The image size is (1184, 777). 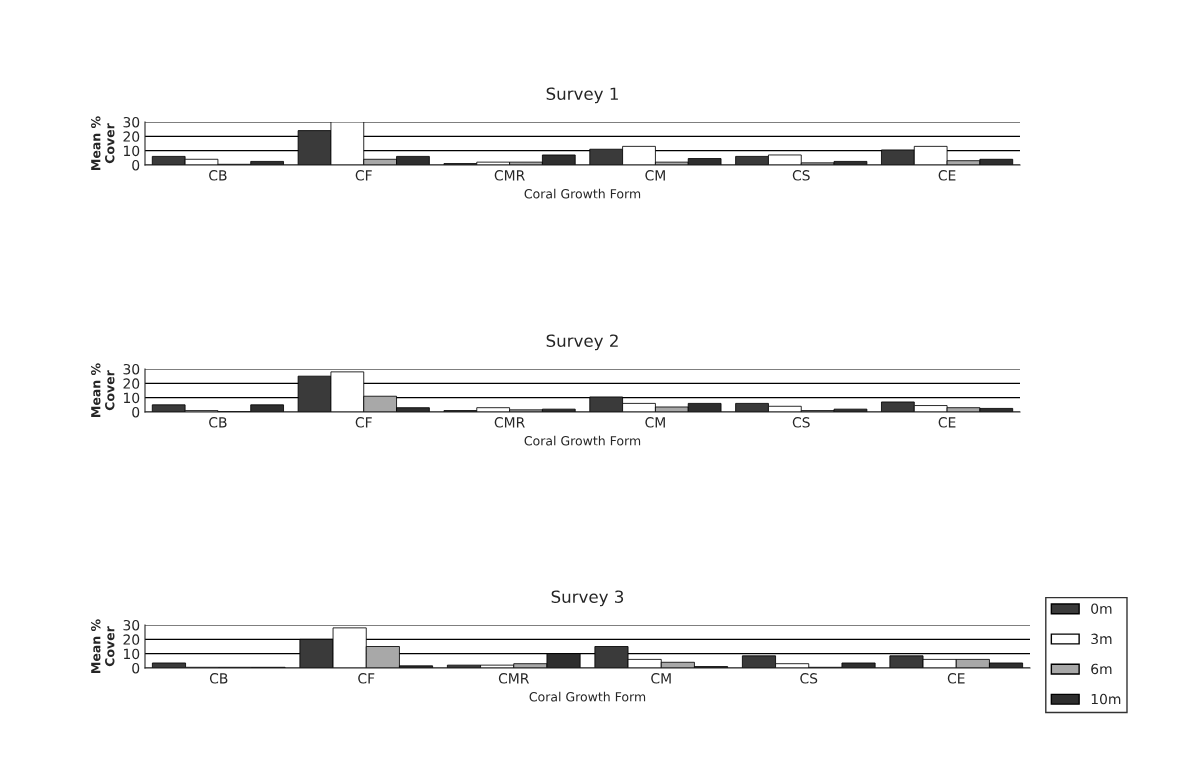 I want to click on legend-label: 0m, so click(x=1101, y=608).